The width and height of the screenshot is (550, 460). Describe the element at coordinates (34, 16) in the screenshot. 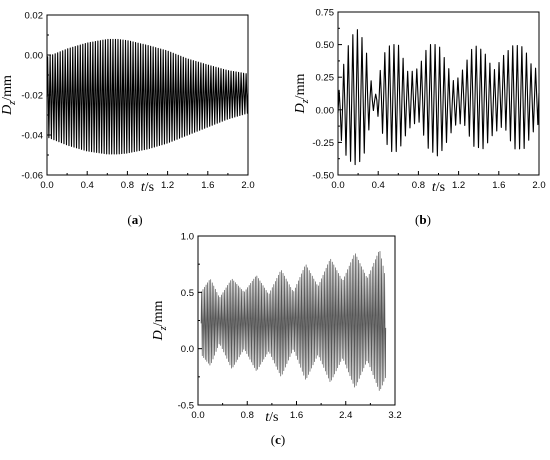

I see `y-tick-label: 0.02` at that location.